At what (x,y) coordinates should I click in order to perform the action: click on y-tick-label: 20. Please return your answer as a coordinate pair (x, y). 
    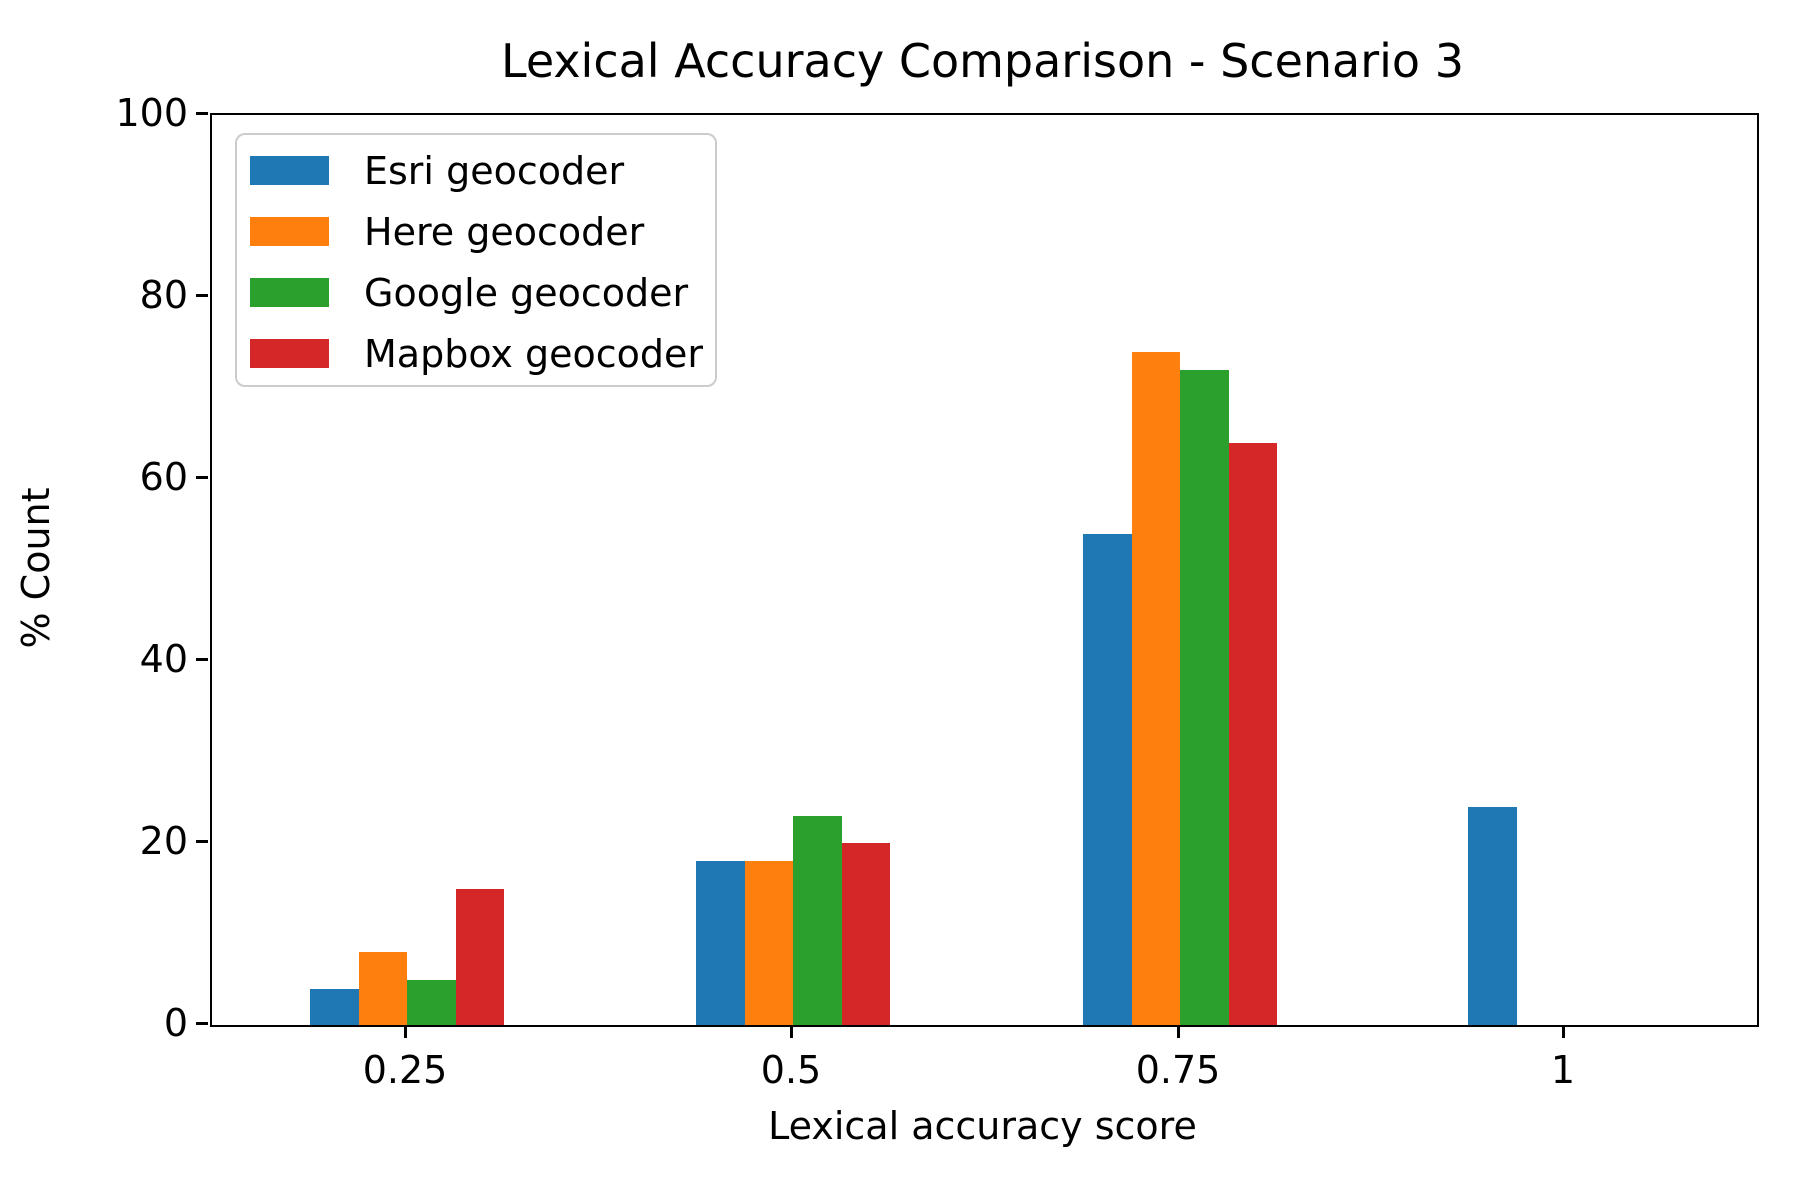
    Looking at the image, I should click on (163, 841).